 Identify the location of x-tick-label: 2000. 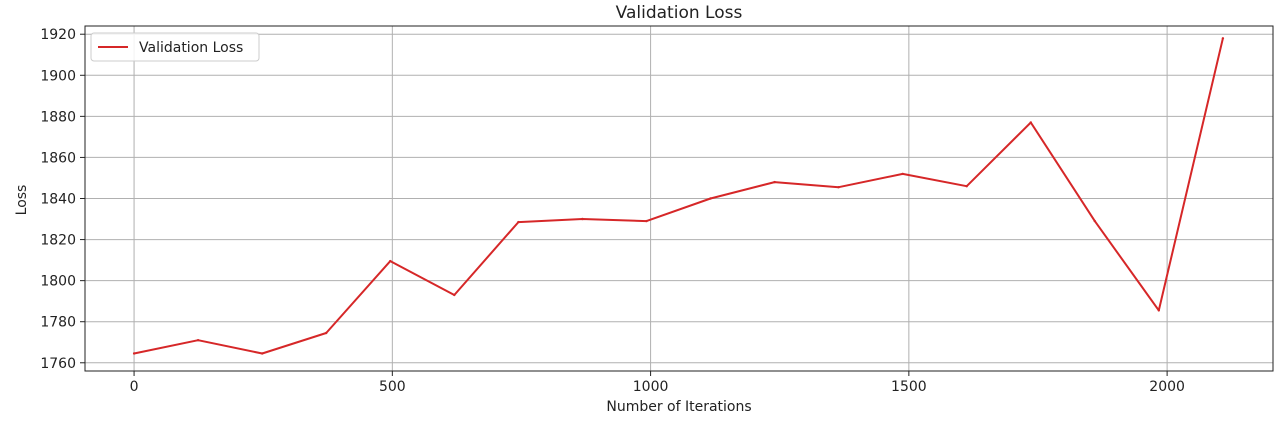
(1167, 387).